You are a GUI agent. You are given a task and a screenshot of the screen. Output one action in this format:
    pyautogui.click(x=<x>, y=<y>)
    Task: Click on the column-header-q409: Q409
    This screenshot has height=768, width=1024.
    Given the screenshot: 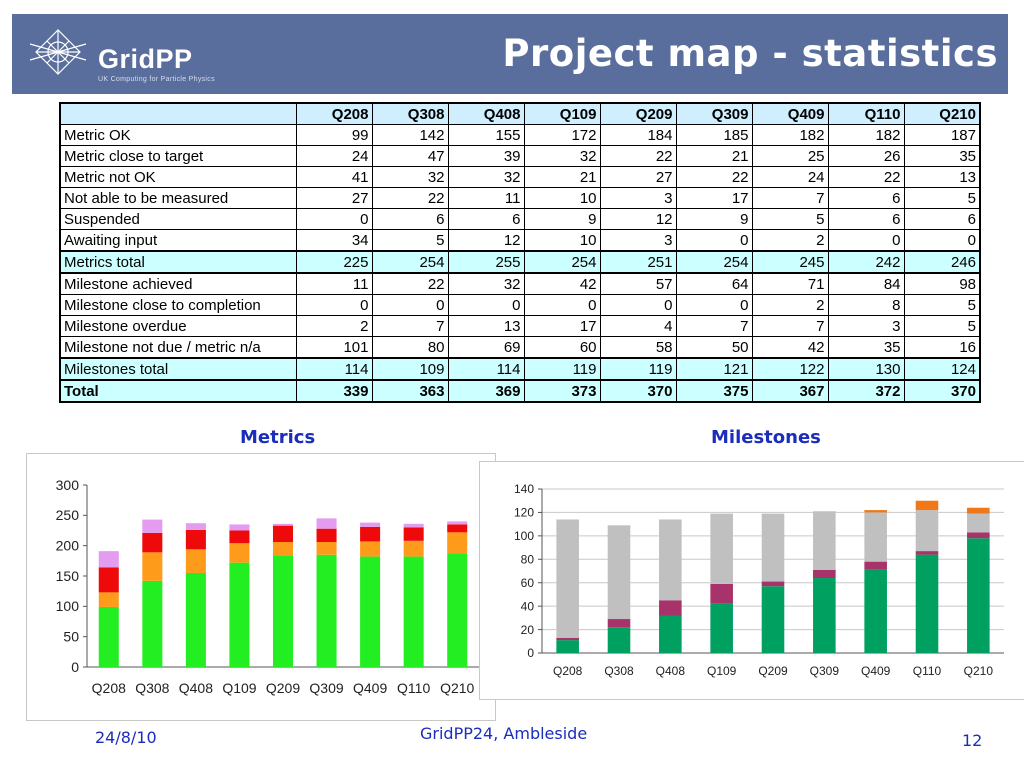 What is the action you would take?
    pyautogui.click(x=790, y=113)
    